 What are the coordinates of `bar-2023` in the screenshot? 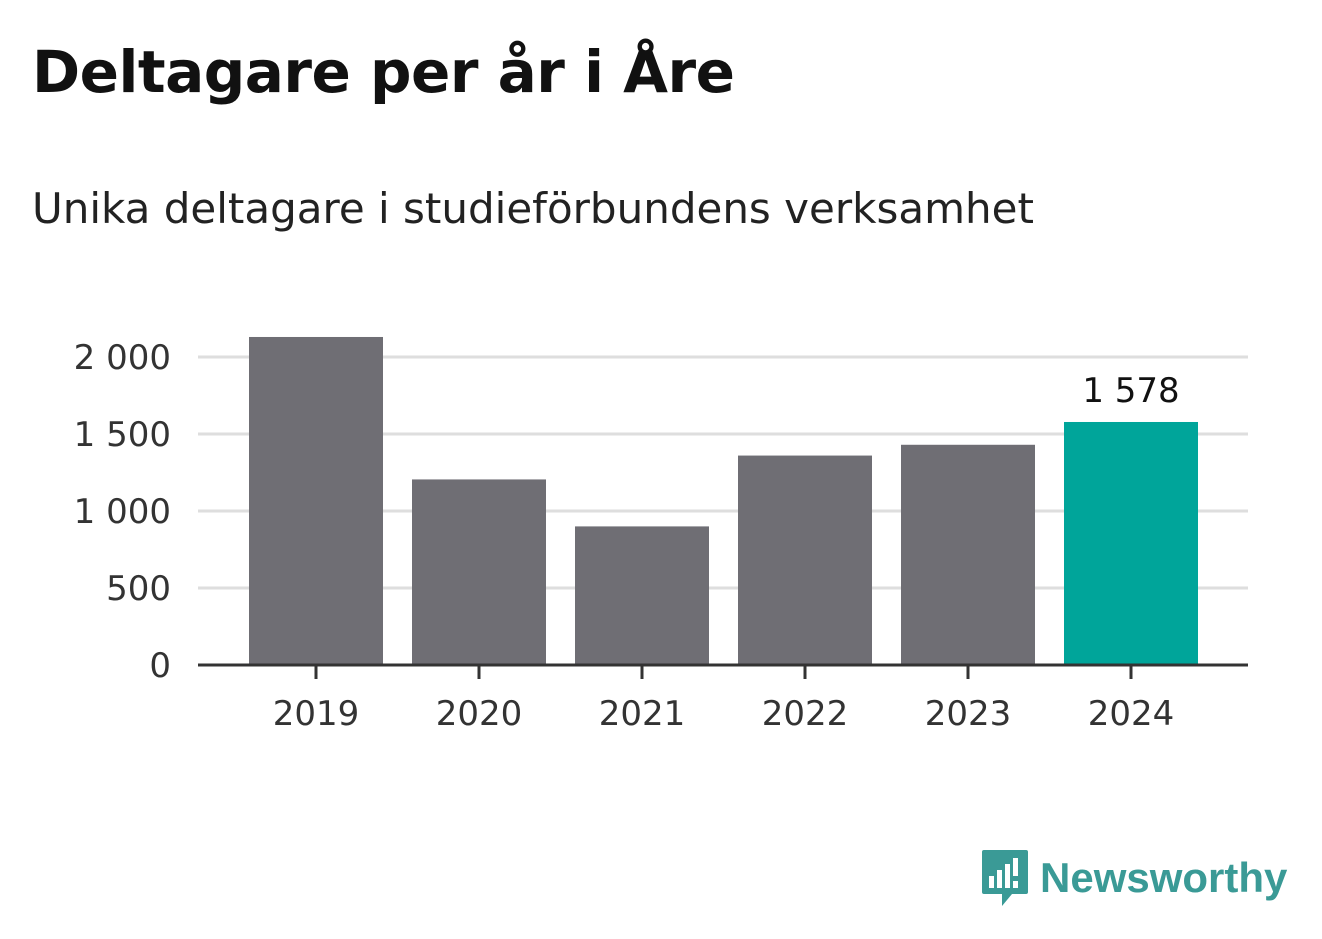 It's located at (968, 554).